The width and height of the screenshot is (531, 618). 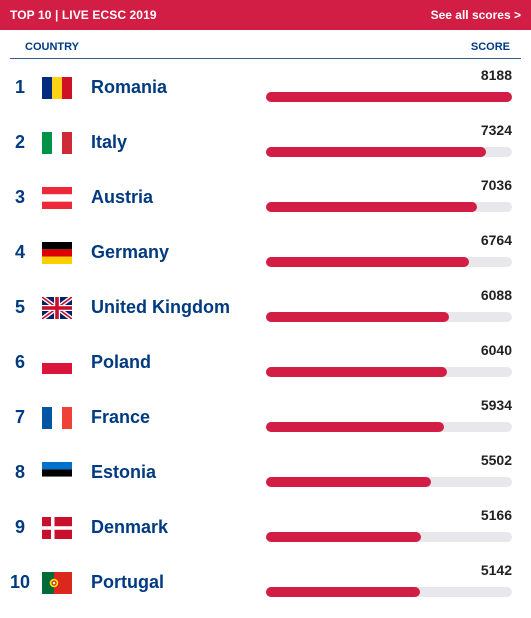 I want to click on rank-number: 2, so click(x=19, y=142).